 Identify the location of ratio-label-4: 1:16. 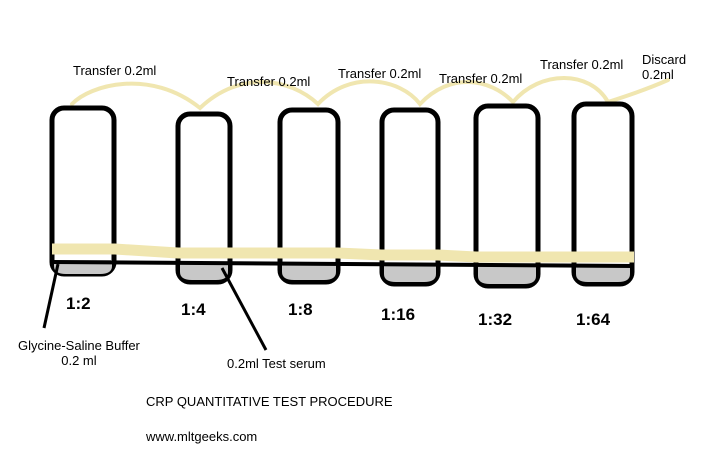
(398, 314).